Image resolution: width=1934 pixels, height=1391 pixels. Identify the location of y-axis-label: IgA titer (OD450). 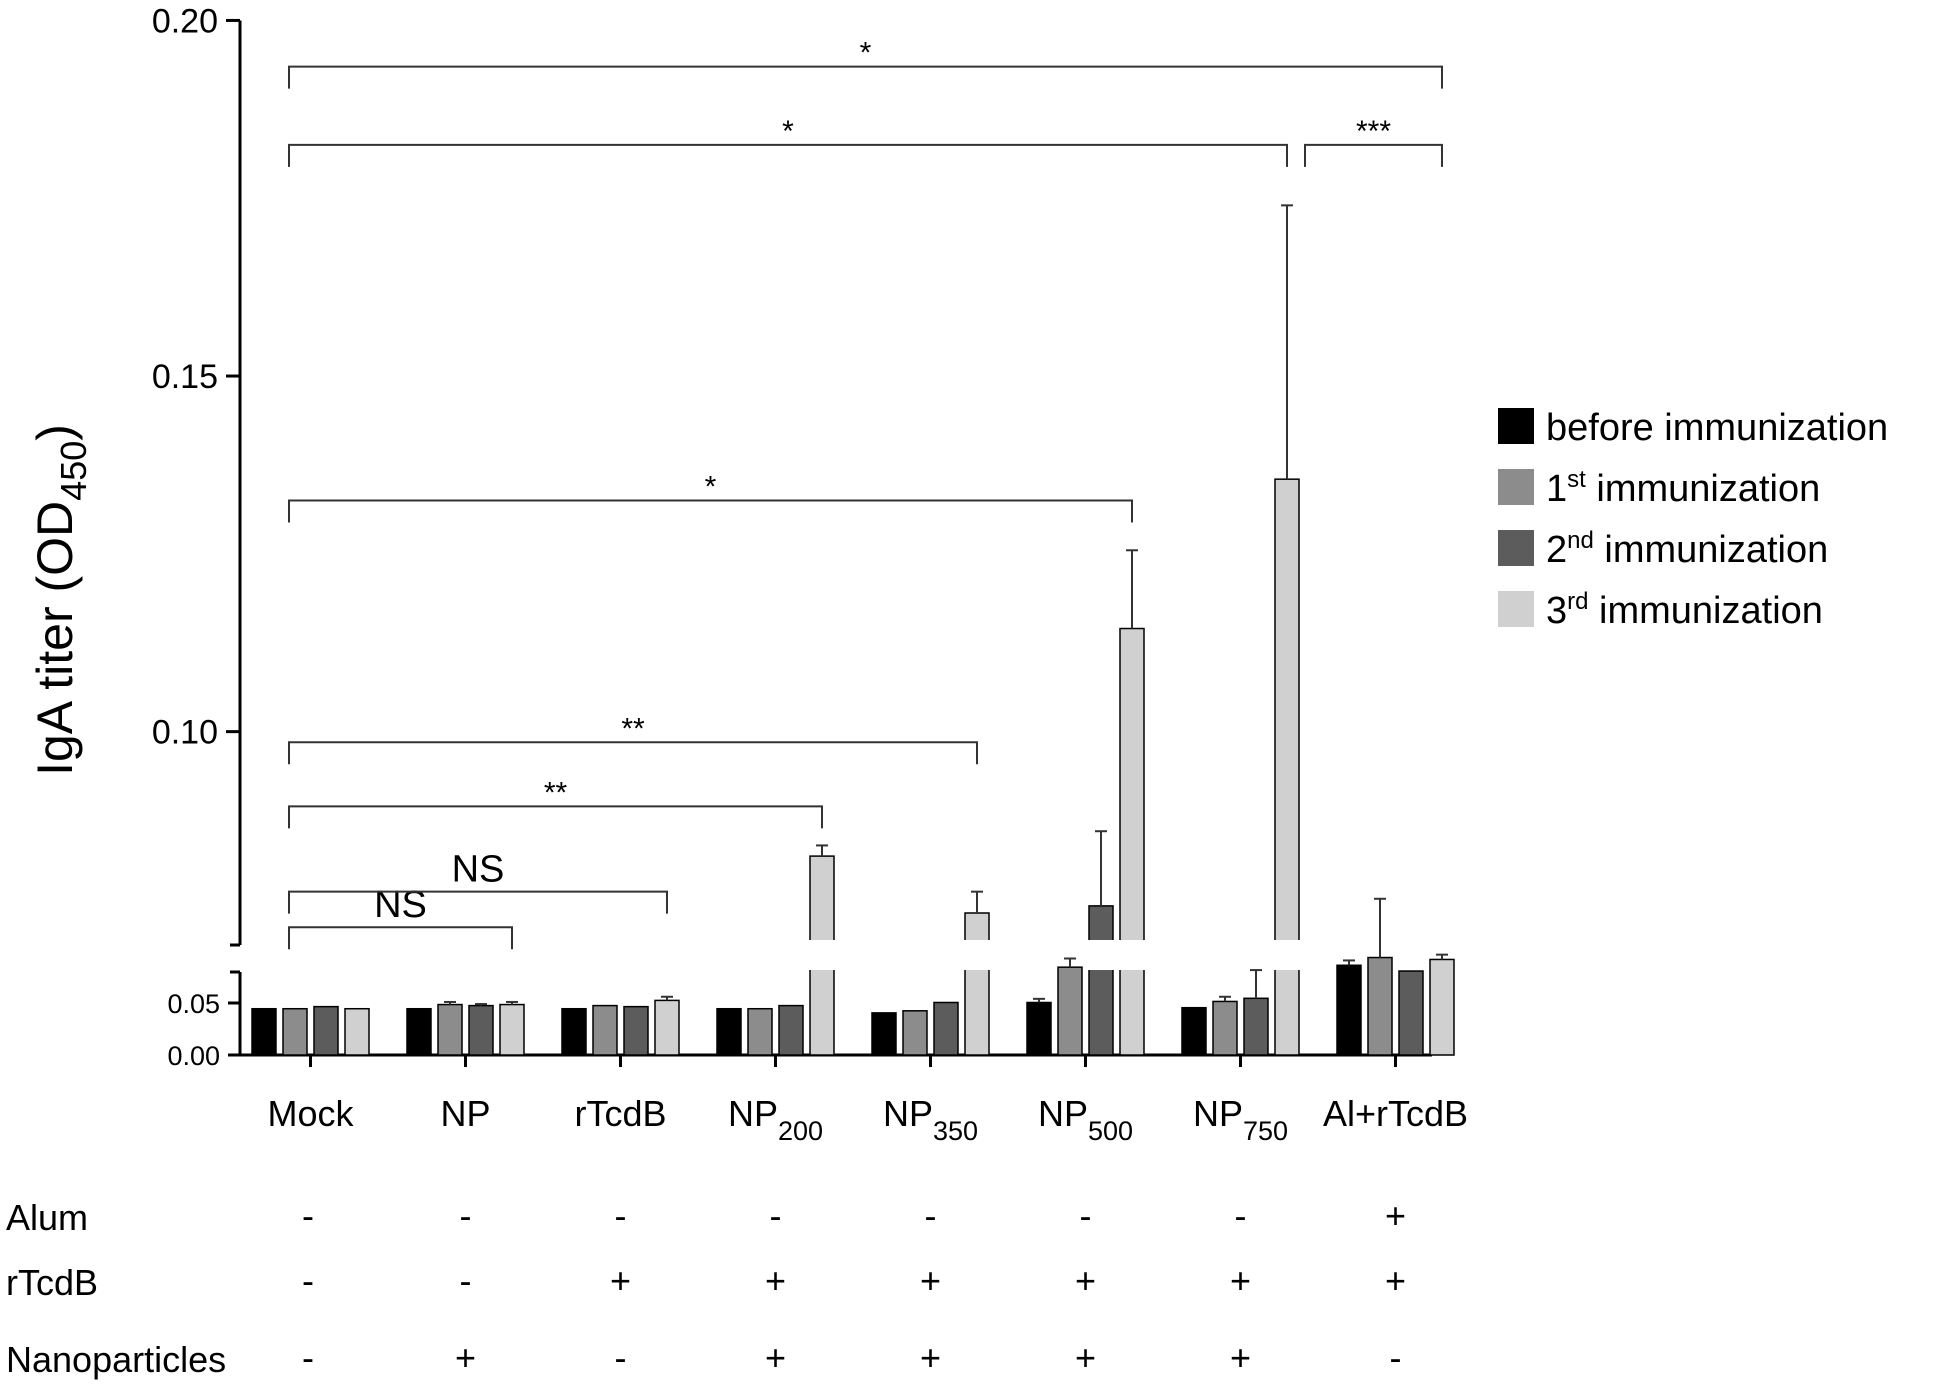
(60, 600).